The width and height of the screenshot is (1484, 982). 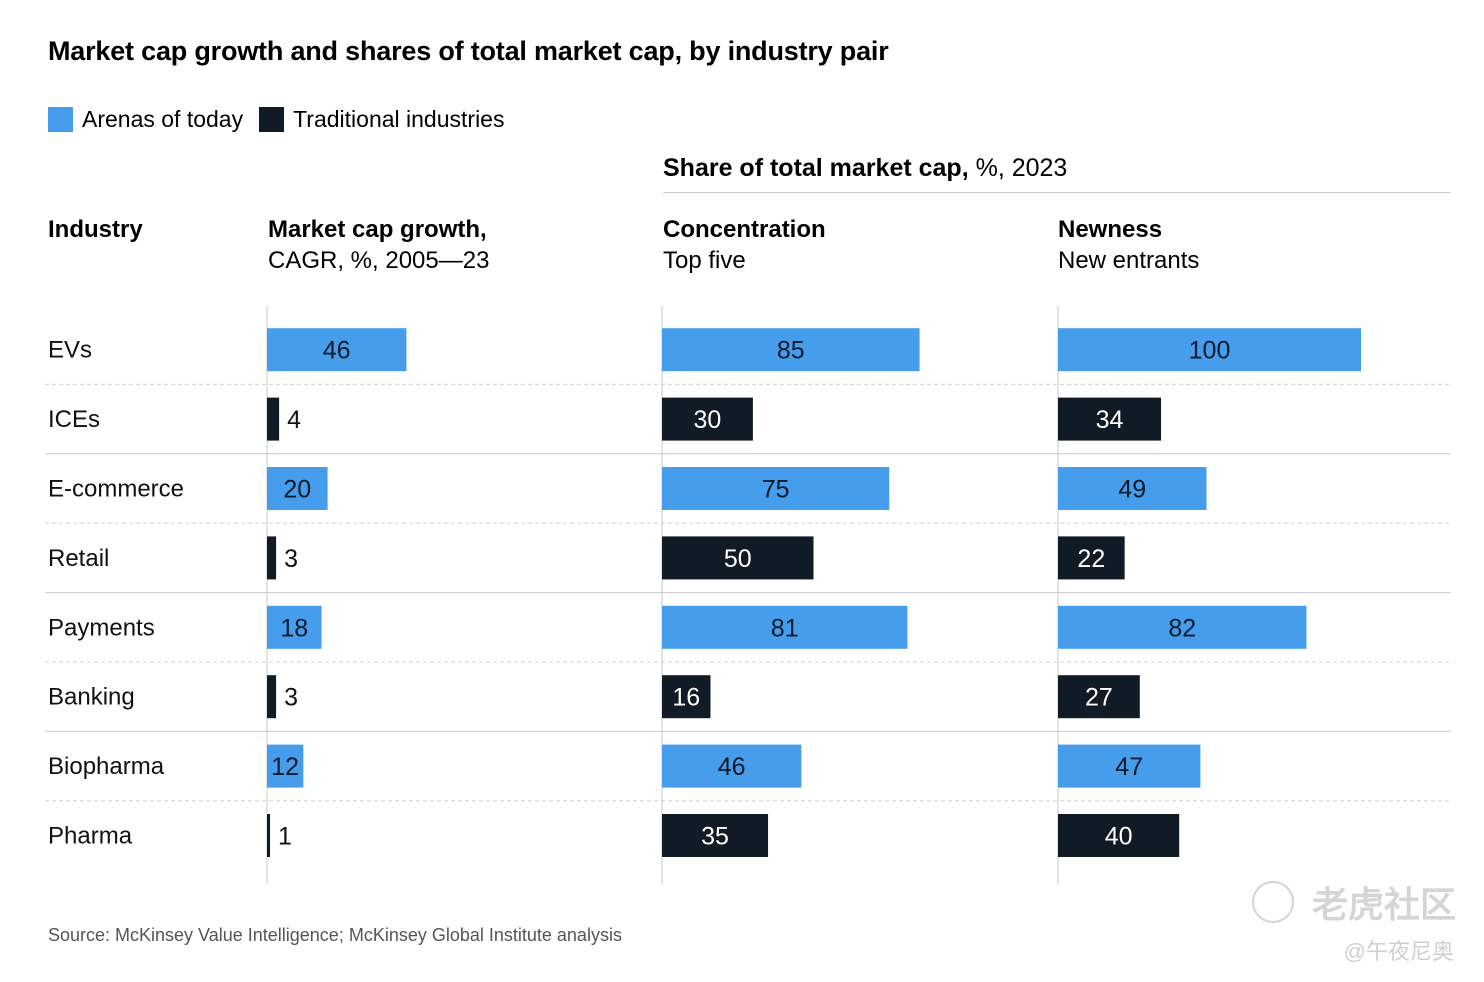 I want to click on data-label-growth: 46, so click(x=337, y=351).